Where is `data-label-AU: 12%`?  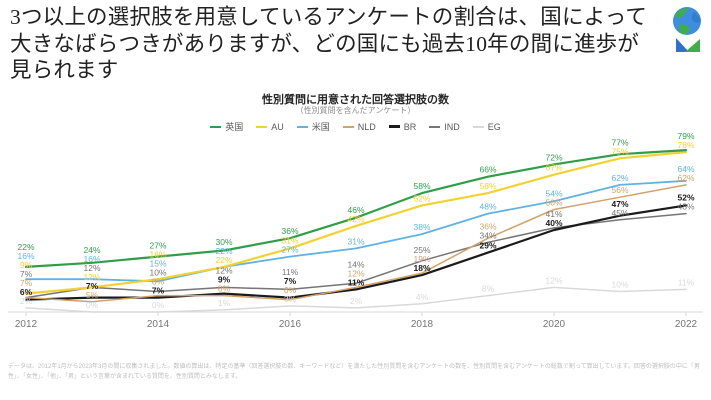 data-label-AU: 12% is located at coordinates (91, 277).